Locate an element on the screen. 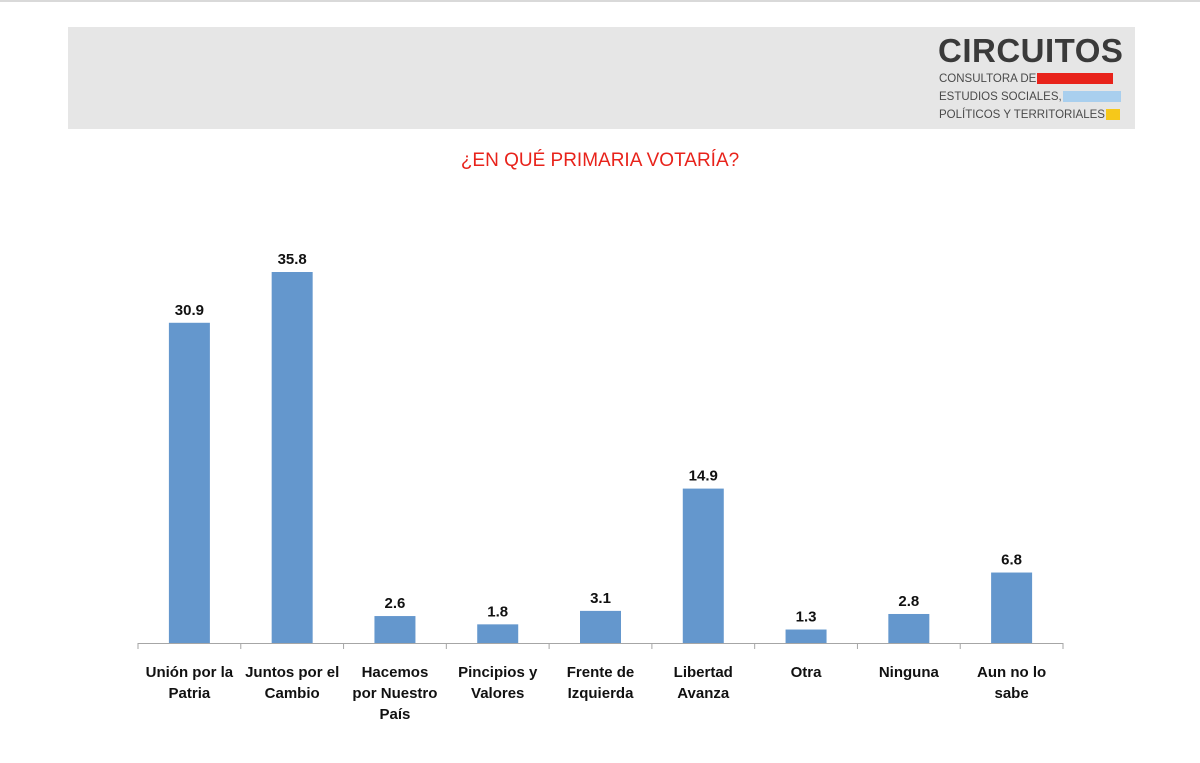 The image size is (1200, 763). data-label: 2.6 is located at coordinates (395, 603).